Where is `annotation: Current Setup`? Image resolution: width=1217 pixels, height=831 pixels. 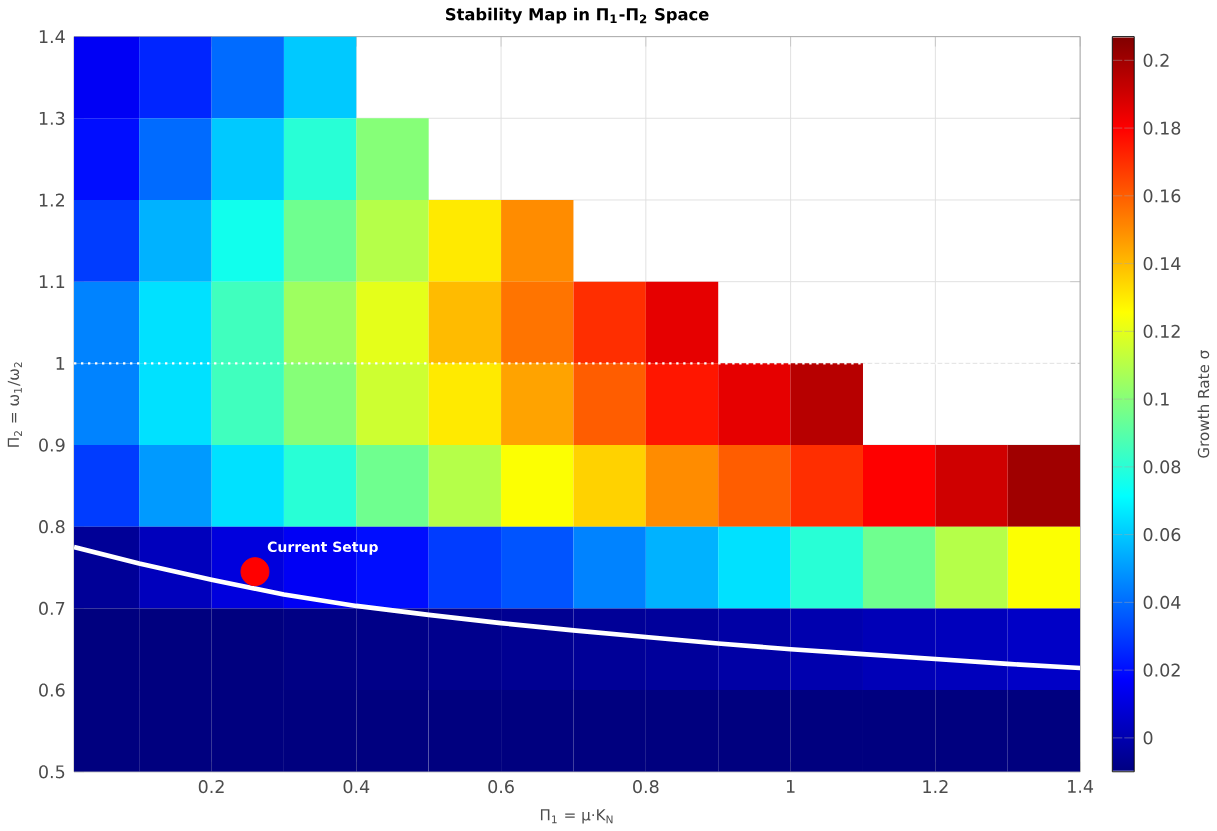
annotation: Current Setup is located at coordinates (322, 548).